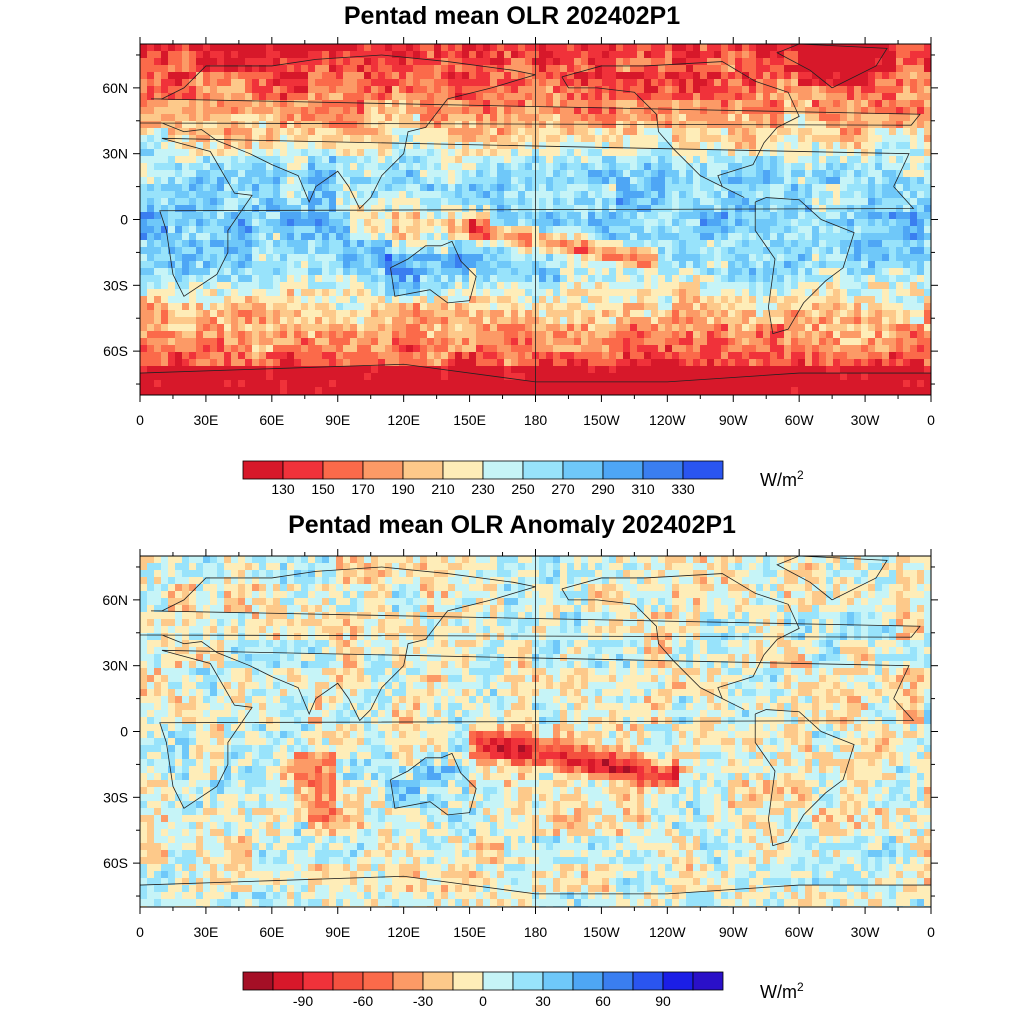 The height and width of the screenshot is (1024, 1024). Describe the element at coordinates (643, 489) in the screenshot. I see `colorbar-label: 310` at that location.